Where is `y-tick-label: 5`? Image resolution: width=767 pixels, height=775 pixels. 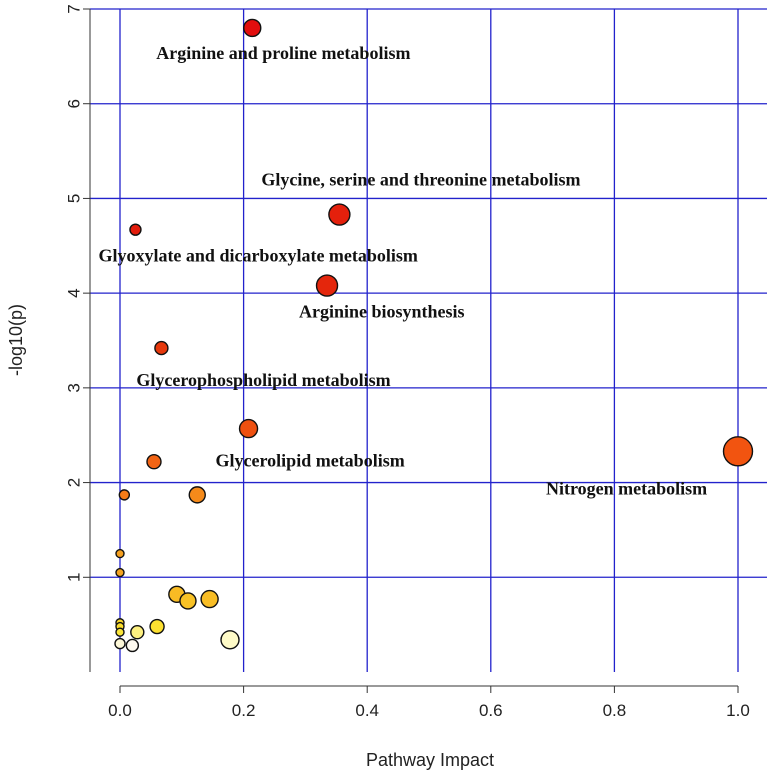 y-tick-label: 5 is located at coordinates (74, 198).